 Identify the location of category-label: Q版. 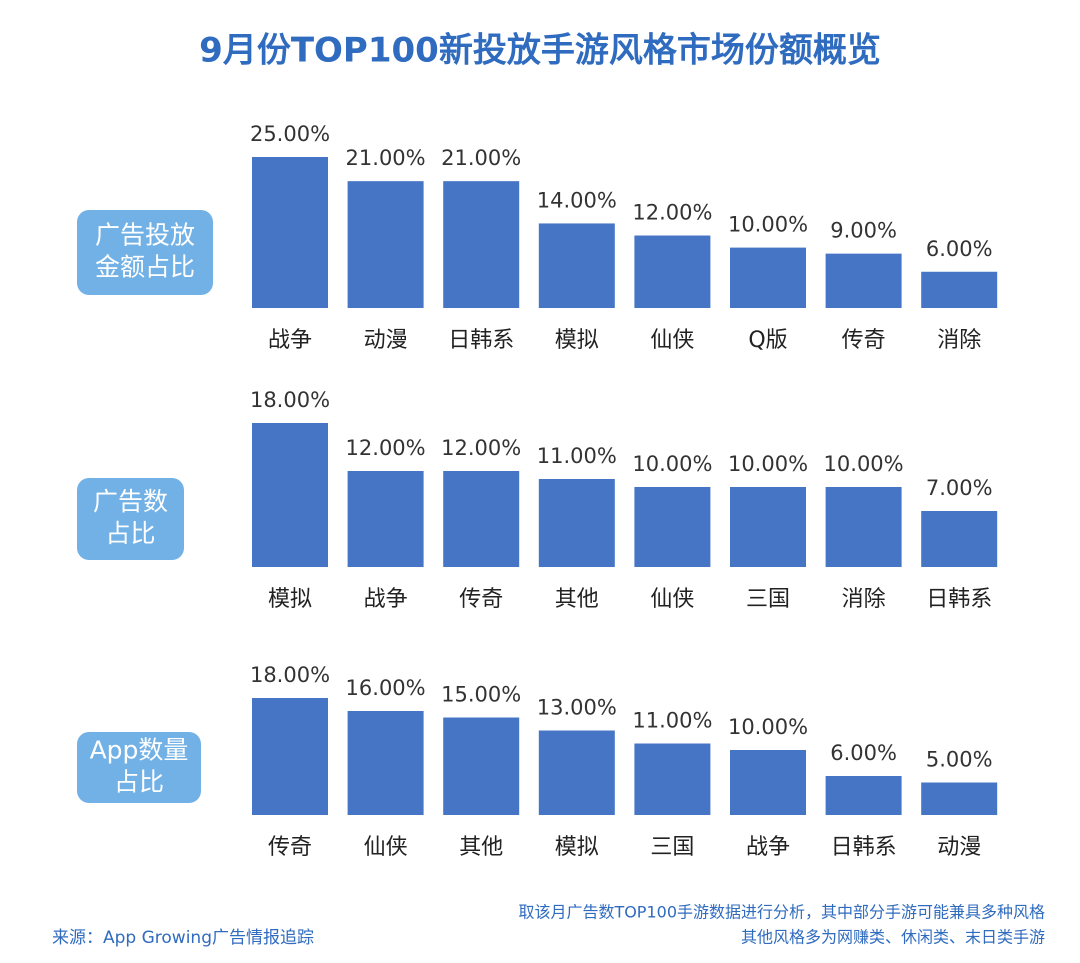
(767, 340).